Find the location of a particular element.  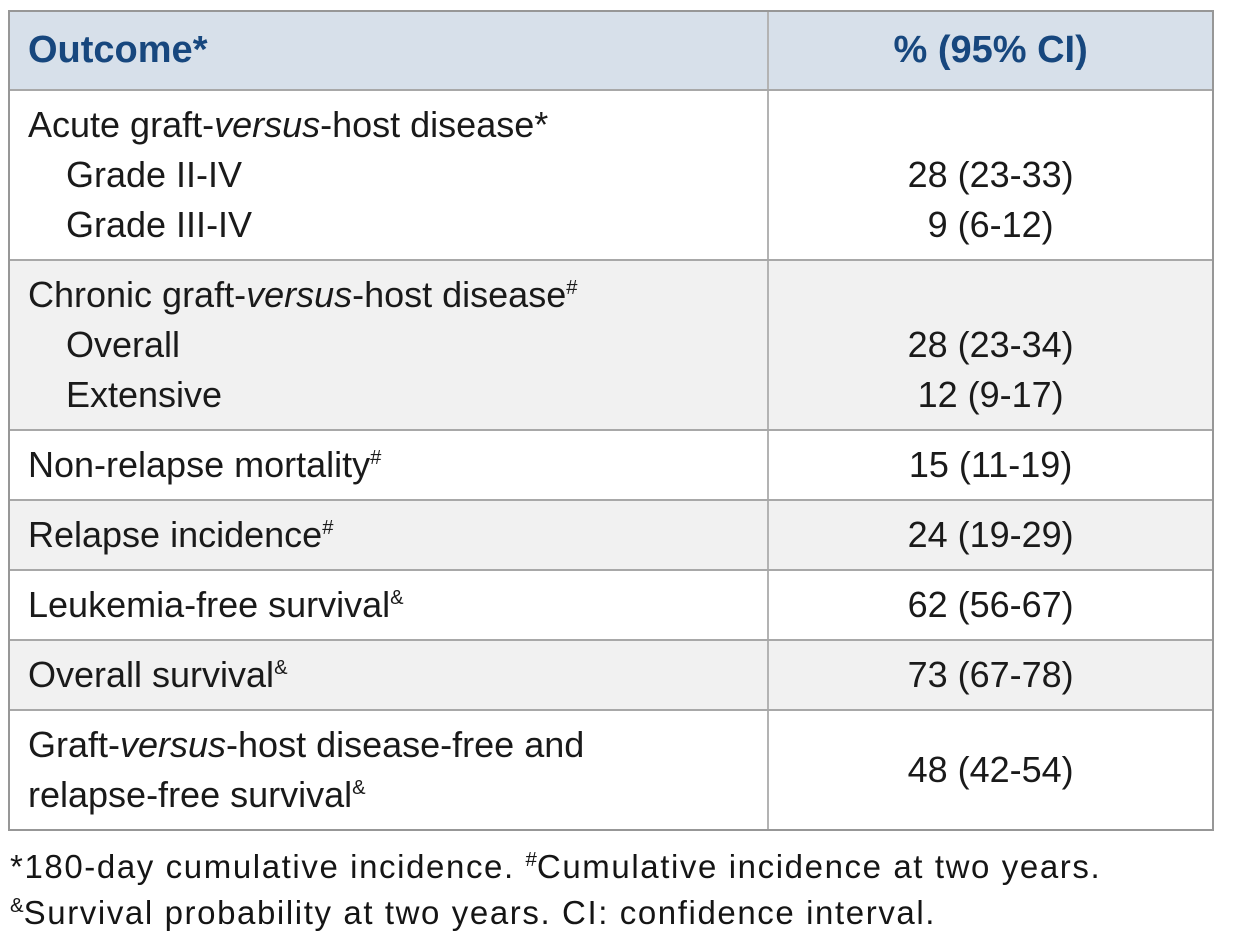

header-cell-value: % (95% CI) is located at coordinates (989, 50).